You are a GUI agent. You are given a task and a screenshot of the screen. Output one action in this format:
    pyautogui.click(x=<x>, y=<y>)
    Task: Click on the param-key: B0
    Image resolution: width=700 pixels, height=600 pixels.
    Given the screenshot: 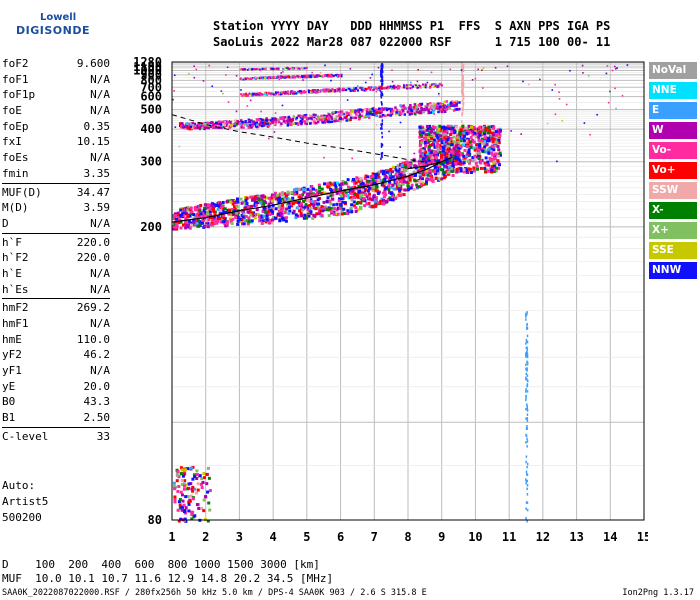 What is the action you would take?
    pyautogui.click(x=9, y=402)
    